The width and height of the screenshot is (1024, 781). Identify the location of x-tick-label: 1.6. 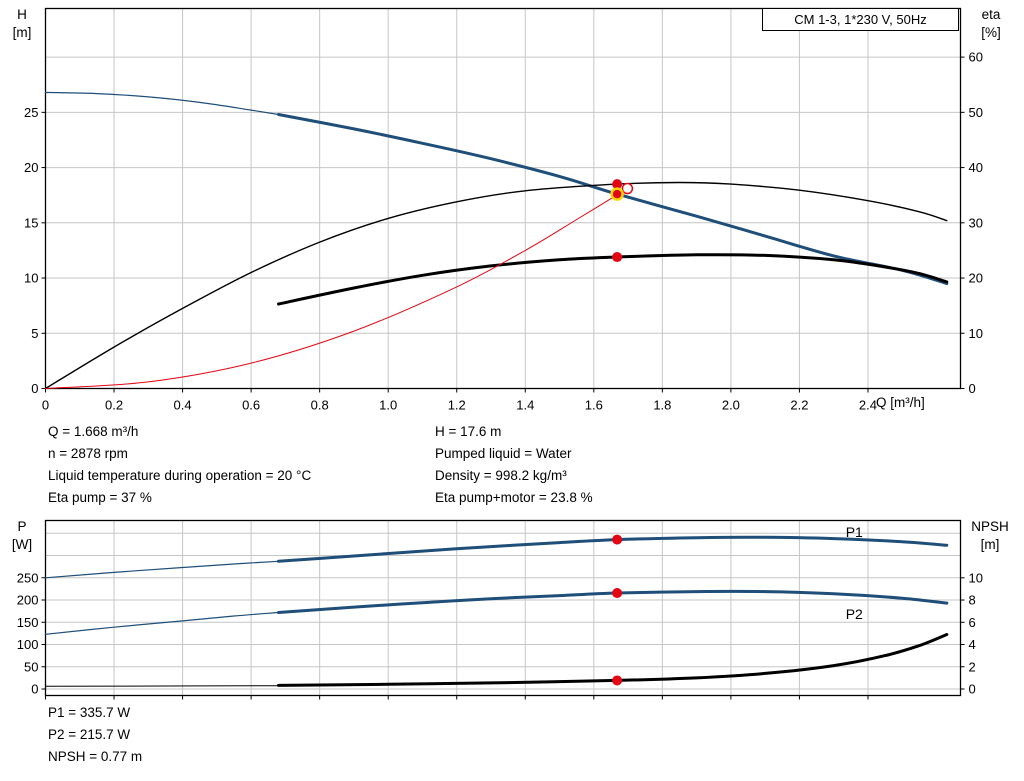
(594, 405).